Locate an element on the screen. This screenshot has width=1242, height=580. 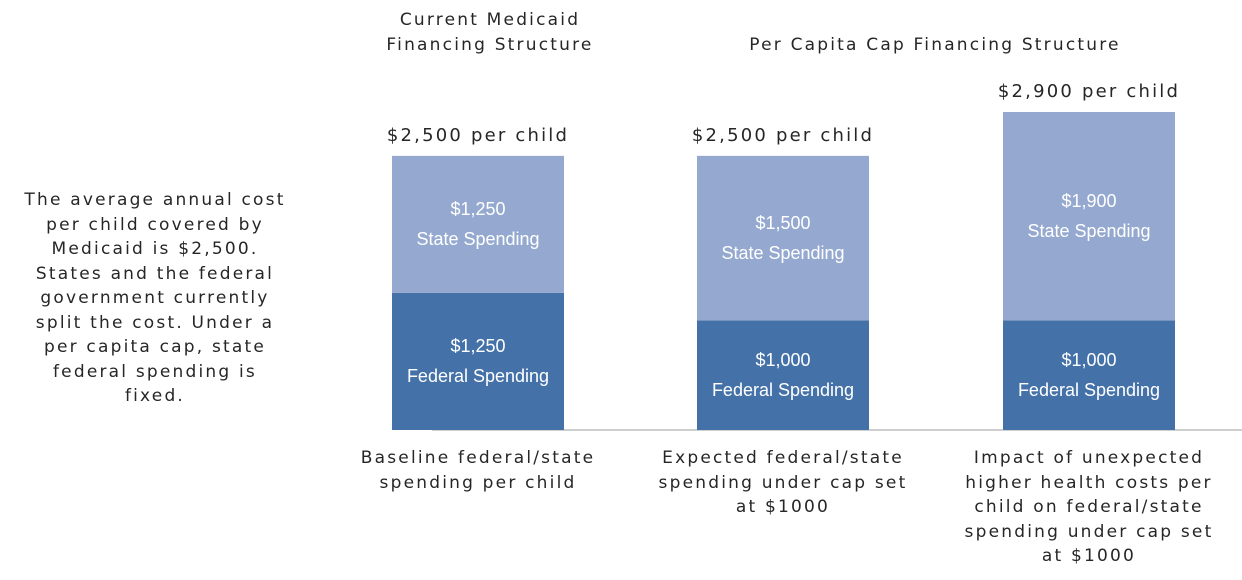
value-label: $1,500 is located at coordinates (782, 223).